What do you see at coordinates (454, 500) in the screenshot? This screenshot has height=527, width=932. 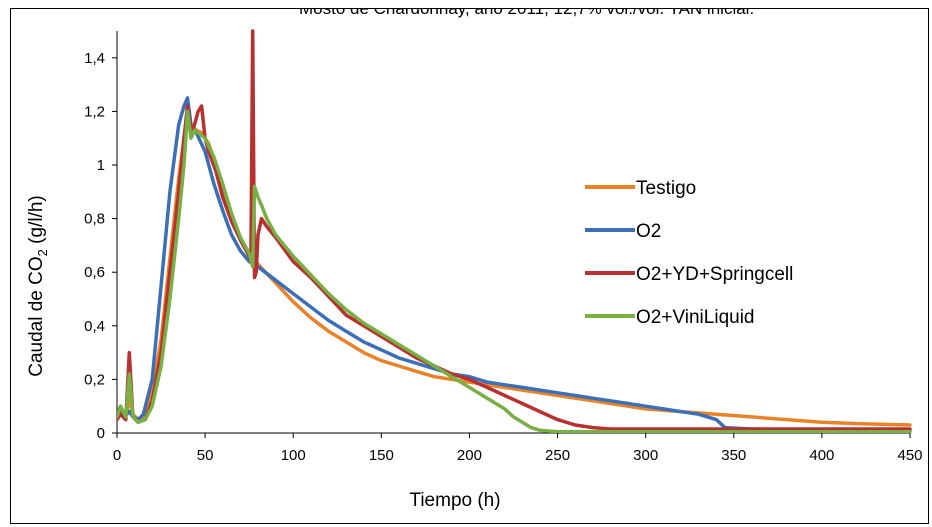 I see `x-axis-label: Tiempo (h)` at bounding box center [454, 500].